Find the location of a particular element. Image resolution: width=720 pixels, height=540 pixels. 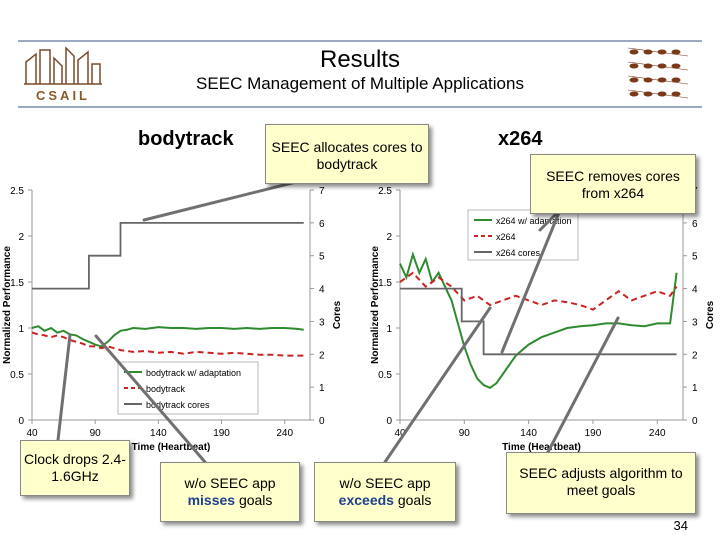

misses-connector is located at coordinates (150, 399).